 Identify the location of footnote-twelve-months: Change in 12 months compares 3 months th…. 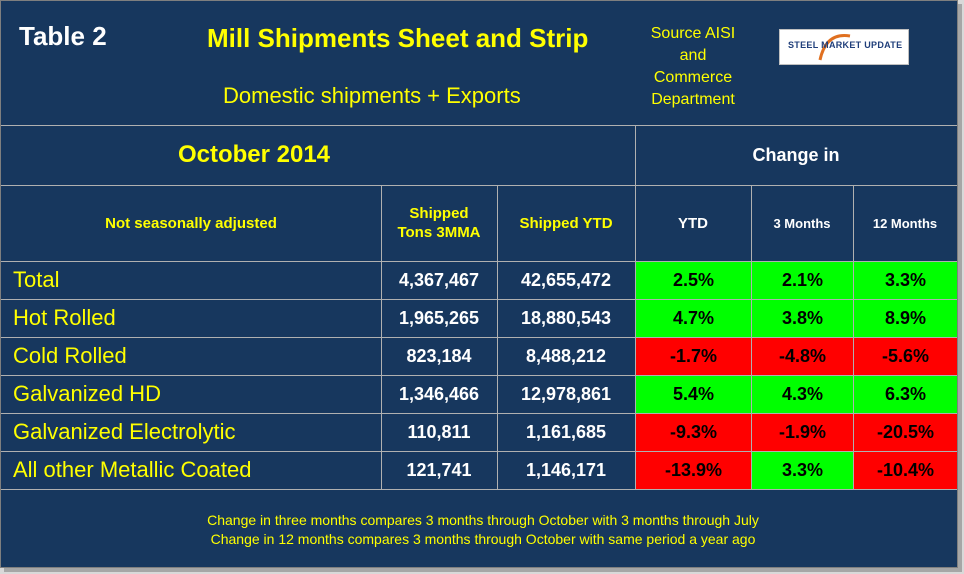
(483, 539).